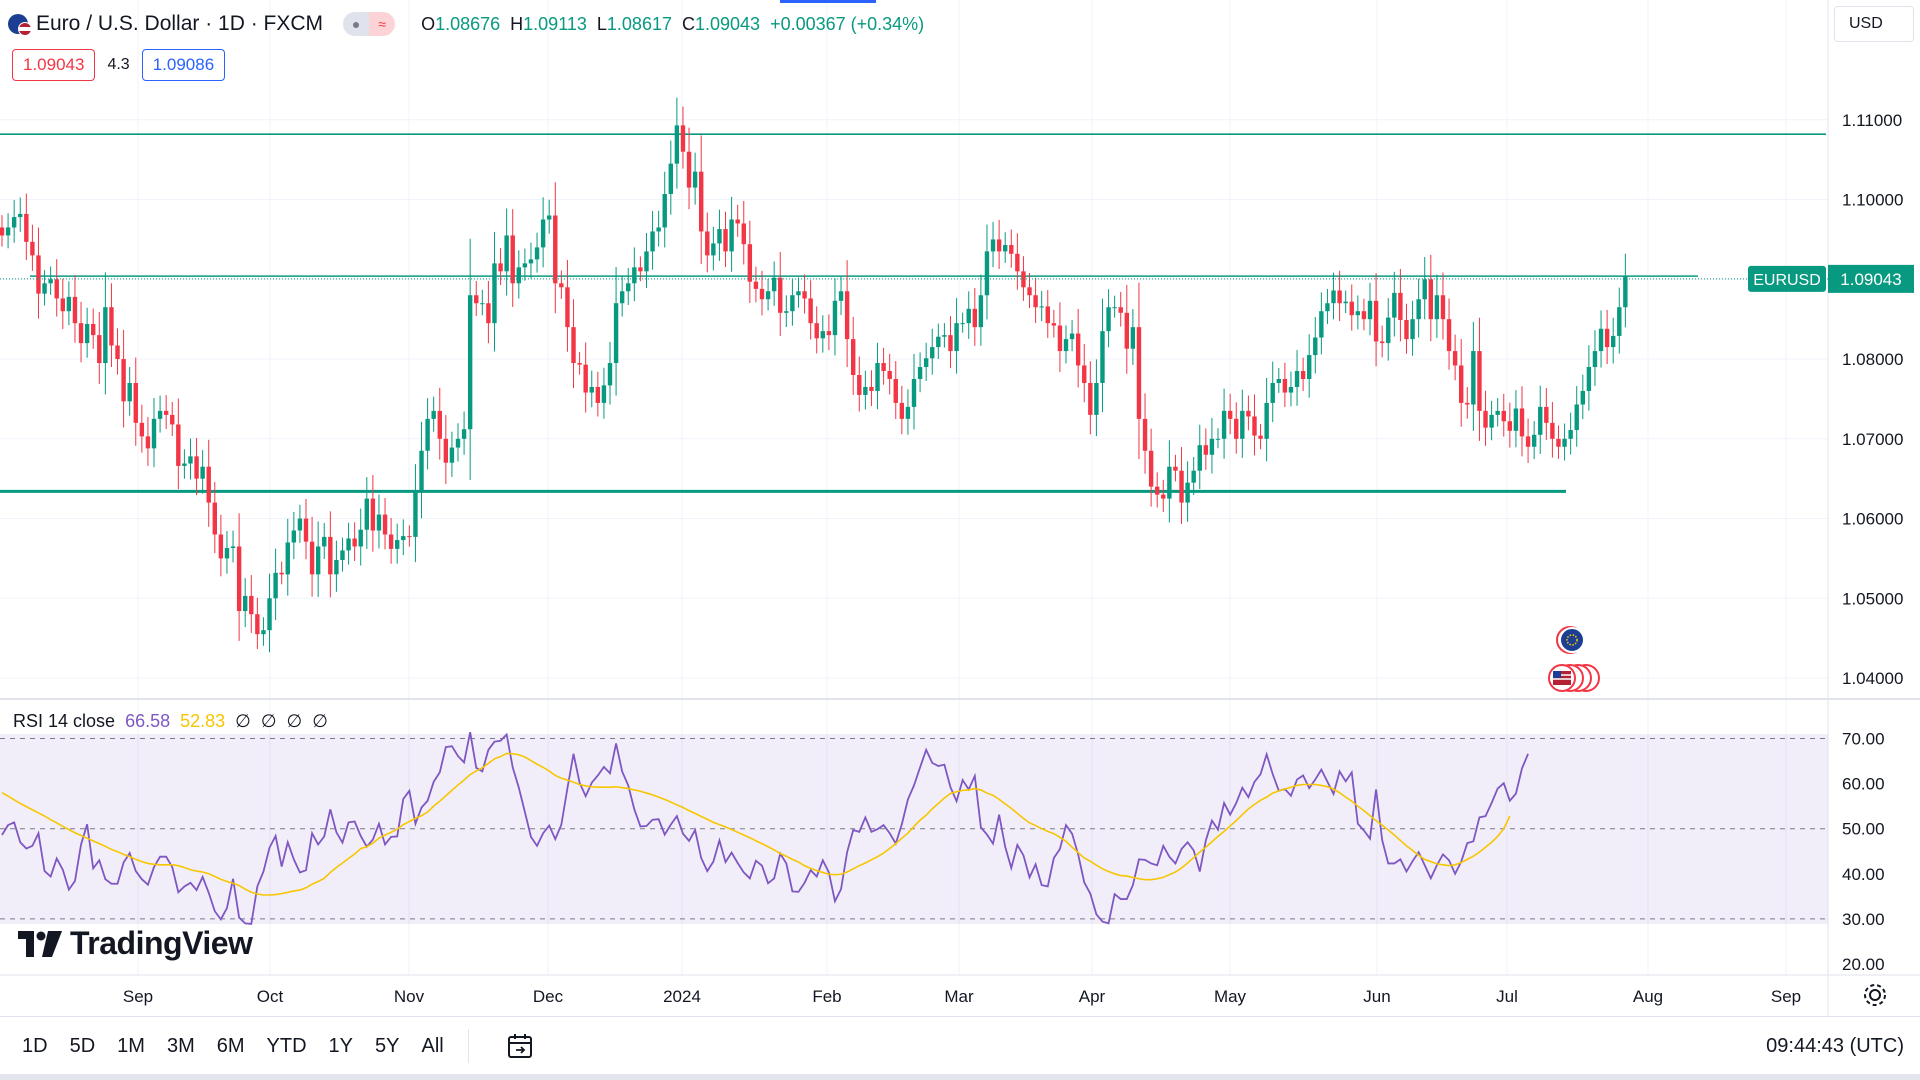 The height and width of the screenshot is (1080, 1920). I want to click on rsi-line, so click(765, 828).